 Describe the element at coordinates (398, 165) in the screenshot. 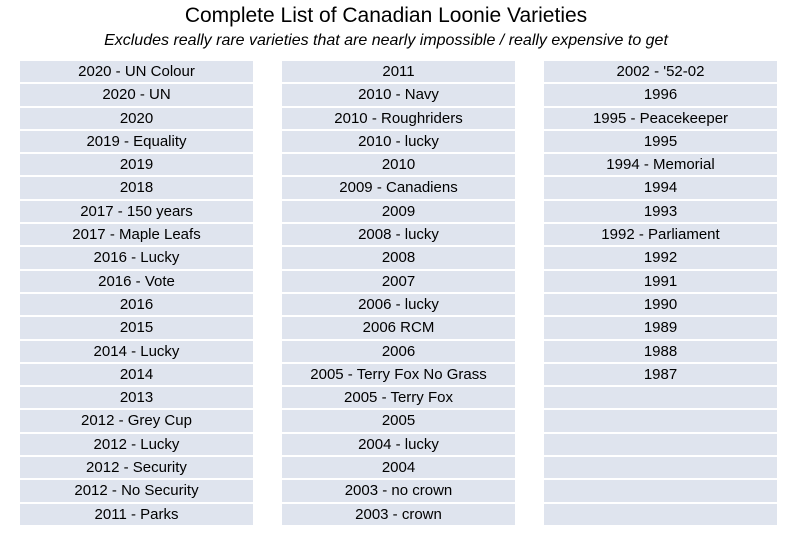

I see `list-item: 2010` at that location.